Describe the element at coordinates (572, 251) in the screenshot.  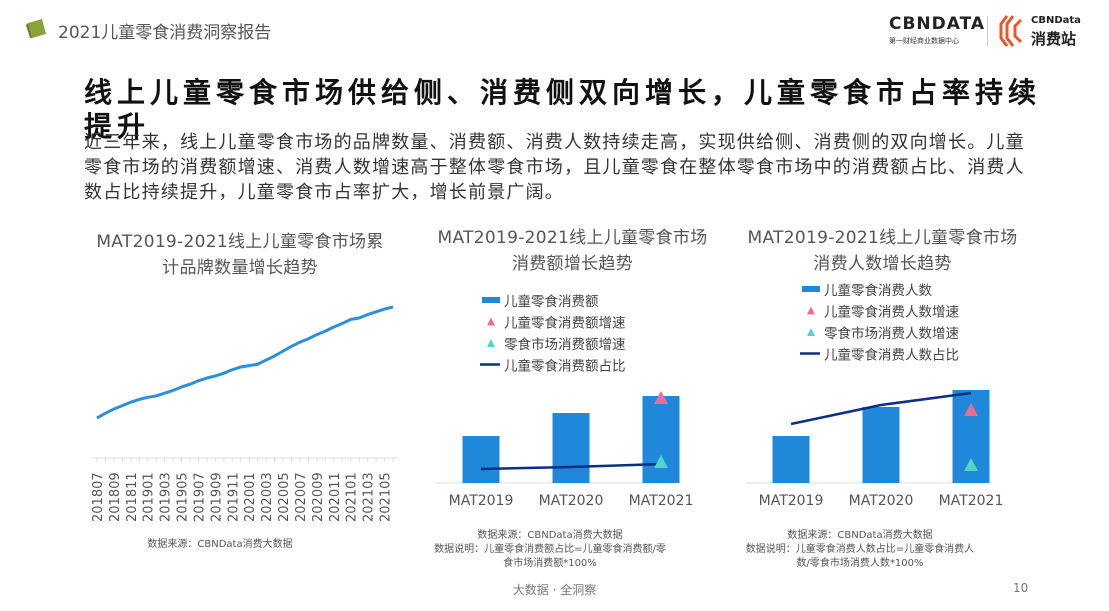
I see `chart2-title: MAT2019-2021线上儿童零食市场消费额增长趋势` at that location.